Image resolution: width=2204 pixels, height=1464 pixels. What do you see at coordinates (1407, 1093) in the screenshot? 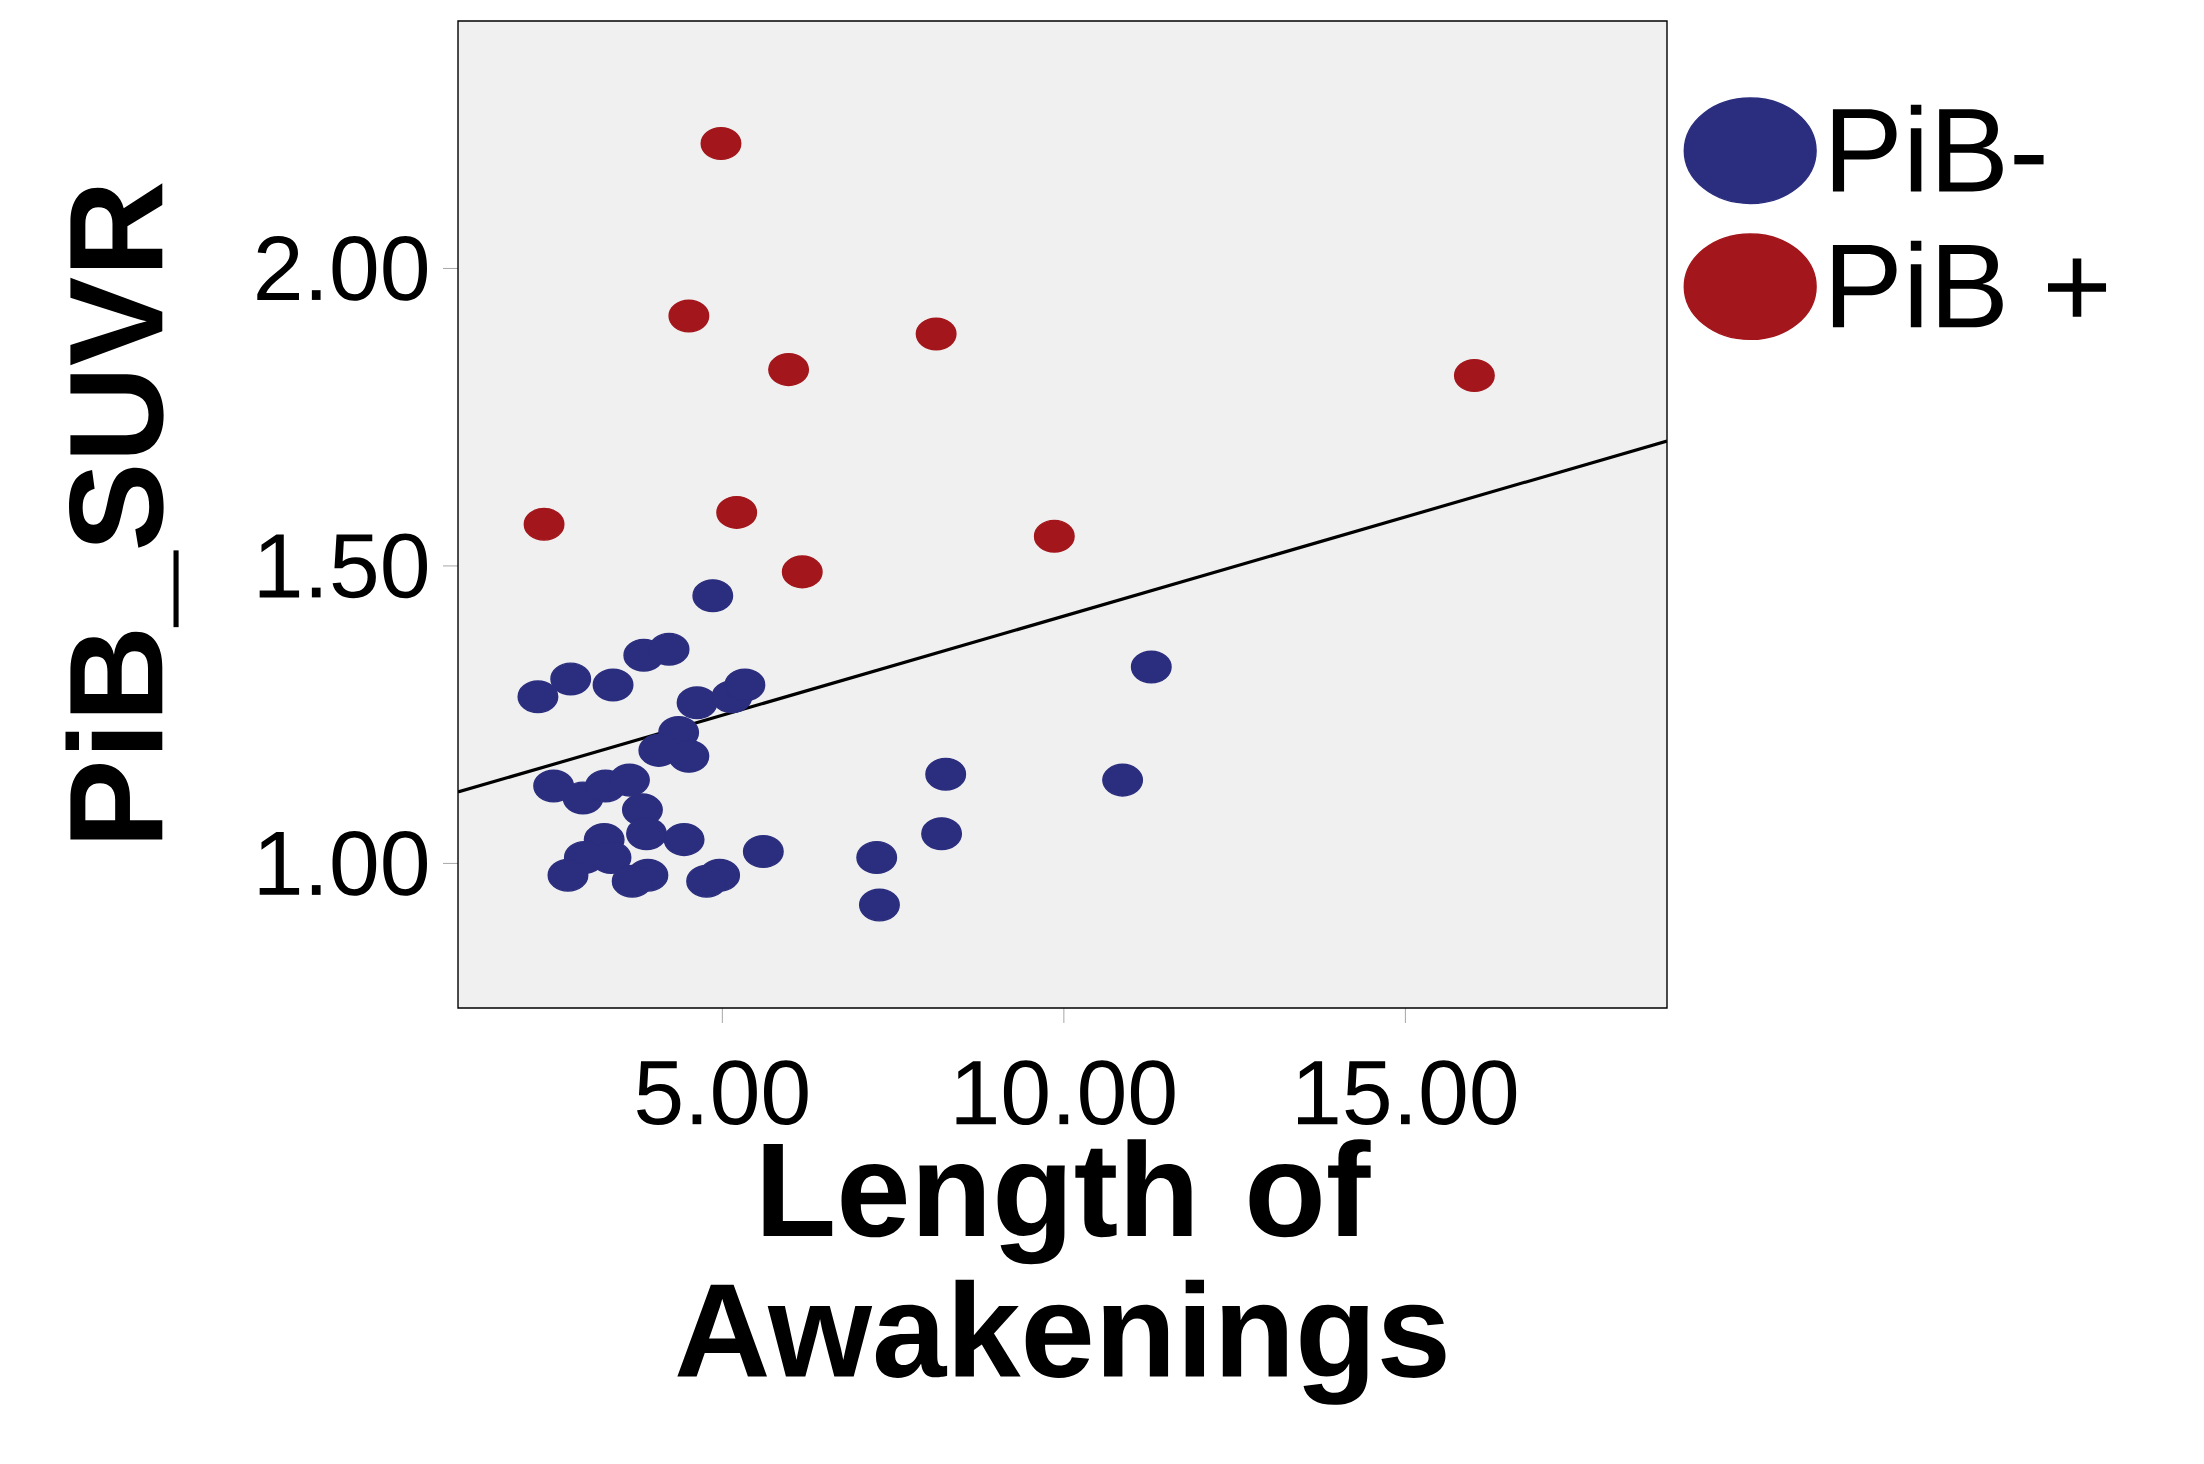
I see `x-tick-label: 15.00` at bounding box center [1407, 1093].